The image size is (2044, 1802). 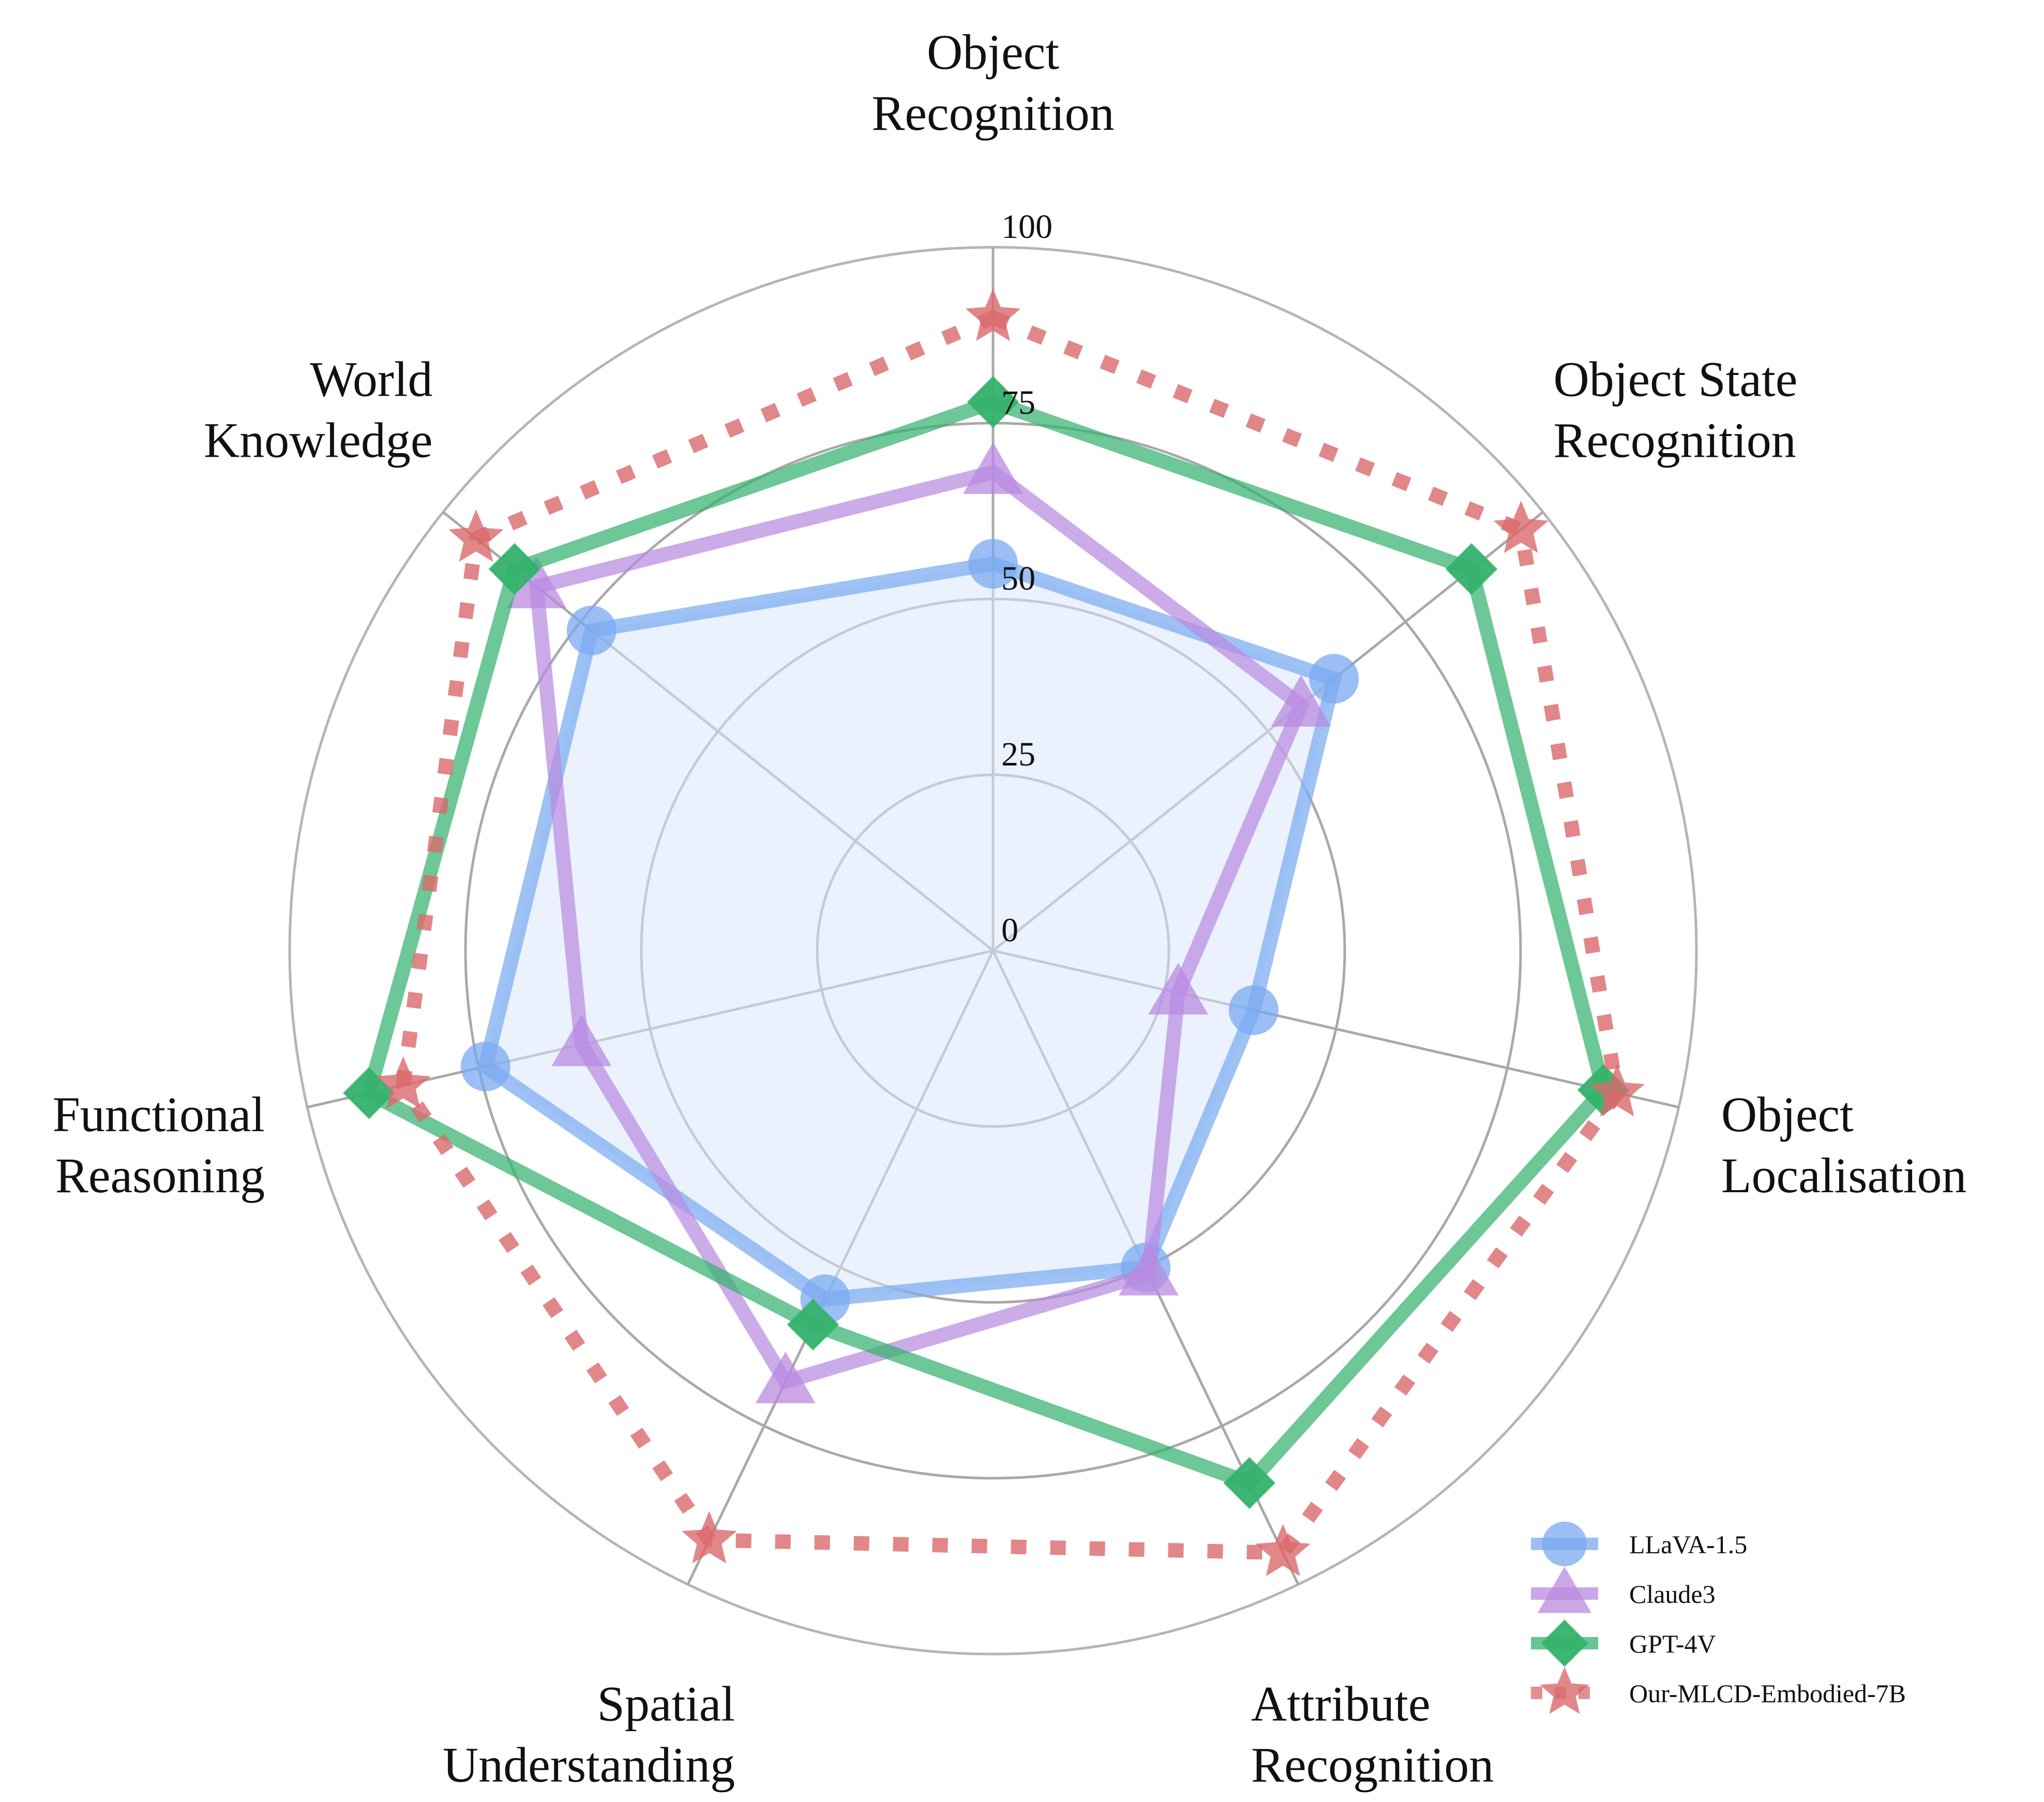 I want to click on axis-label-object-recognition: Object Recognition, so click(x=992, y=82).